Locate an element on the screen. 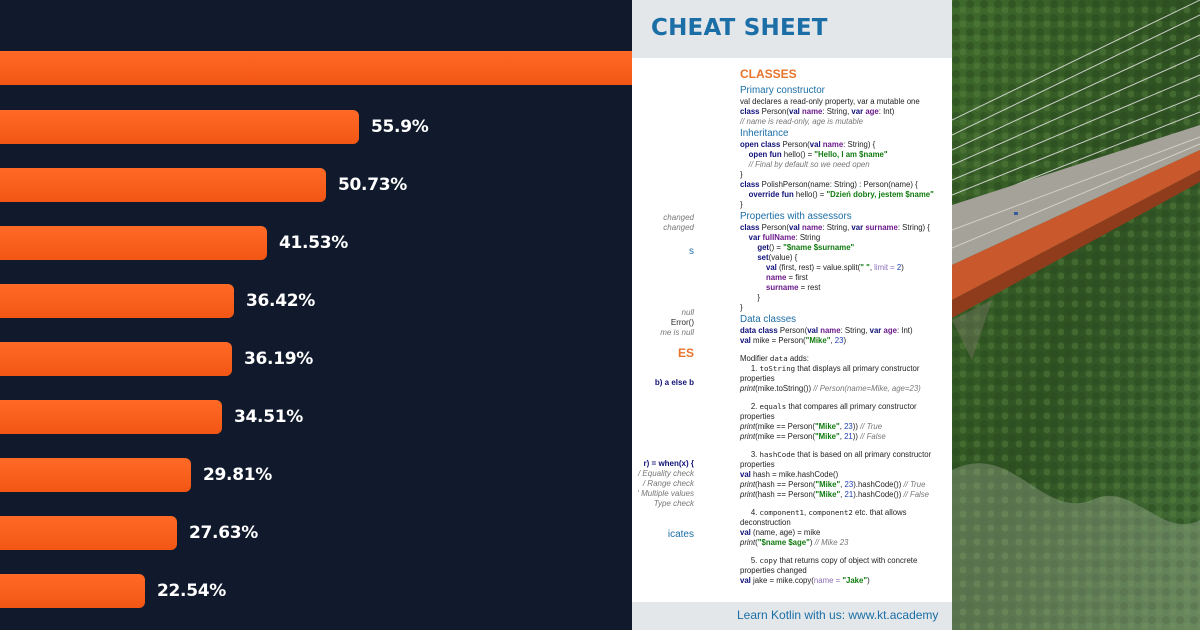  bar-value-label: 27.63% is located at coordinates (224, 533).